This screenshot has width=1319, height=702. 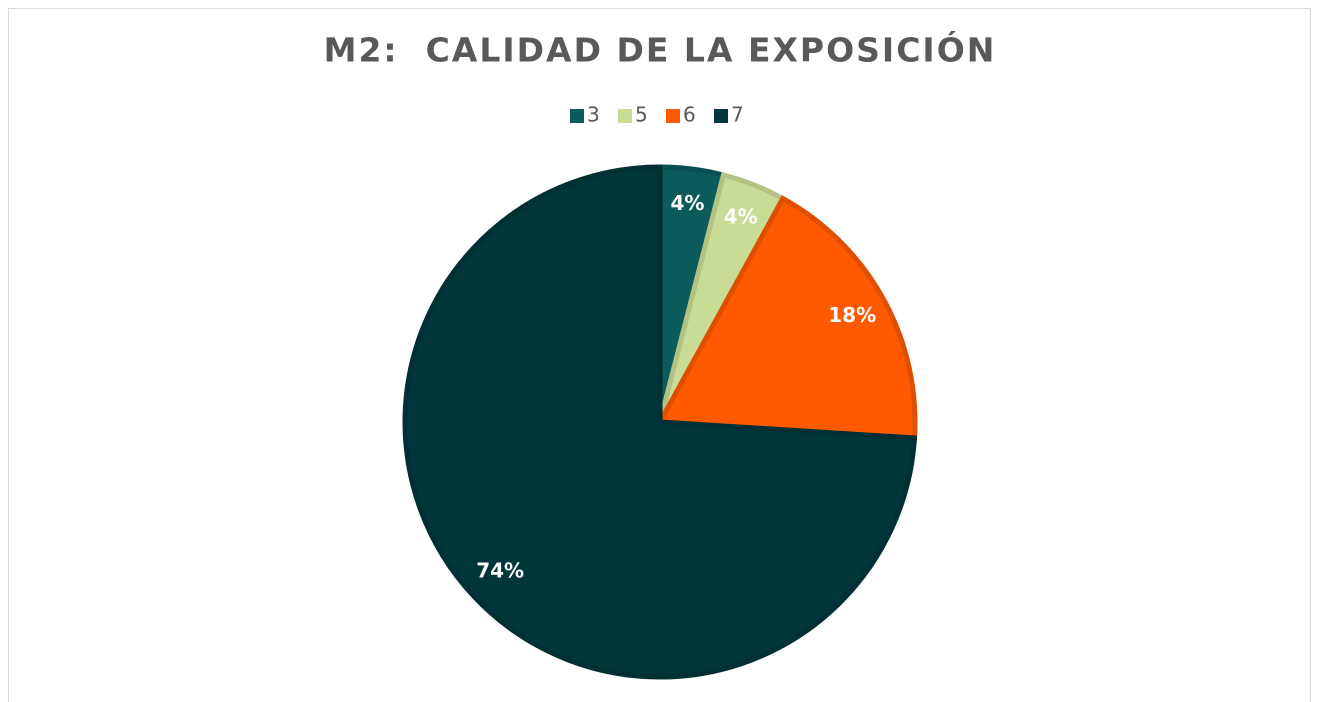 I want to click on data-label: 18%, so click(x=852, y=315).